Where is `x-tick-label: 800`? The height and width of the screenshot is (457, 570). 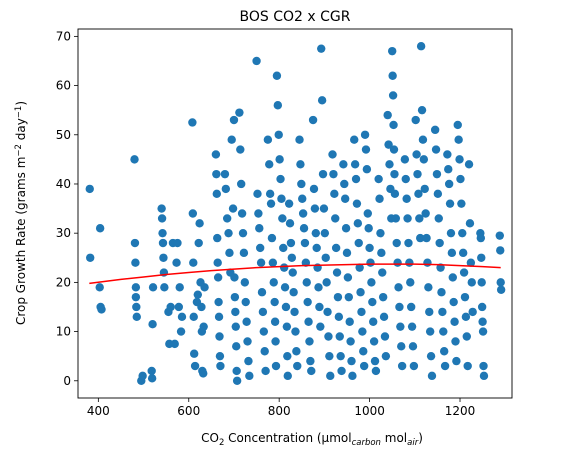
x-tick-label: 800 is located at coordinates (279, 411).